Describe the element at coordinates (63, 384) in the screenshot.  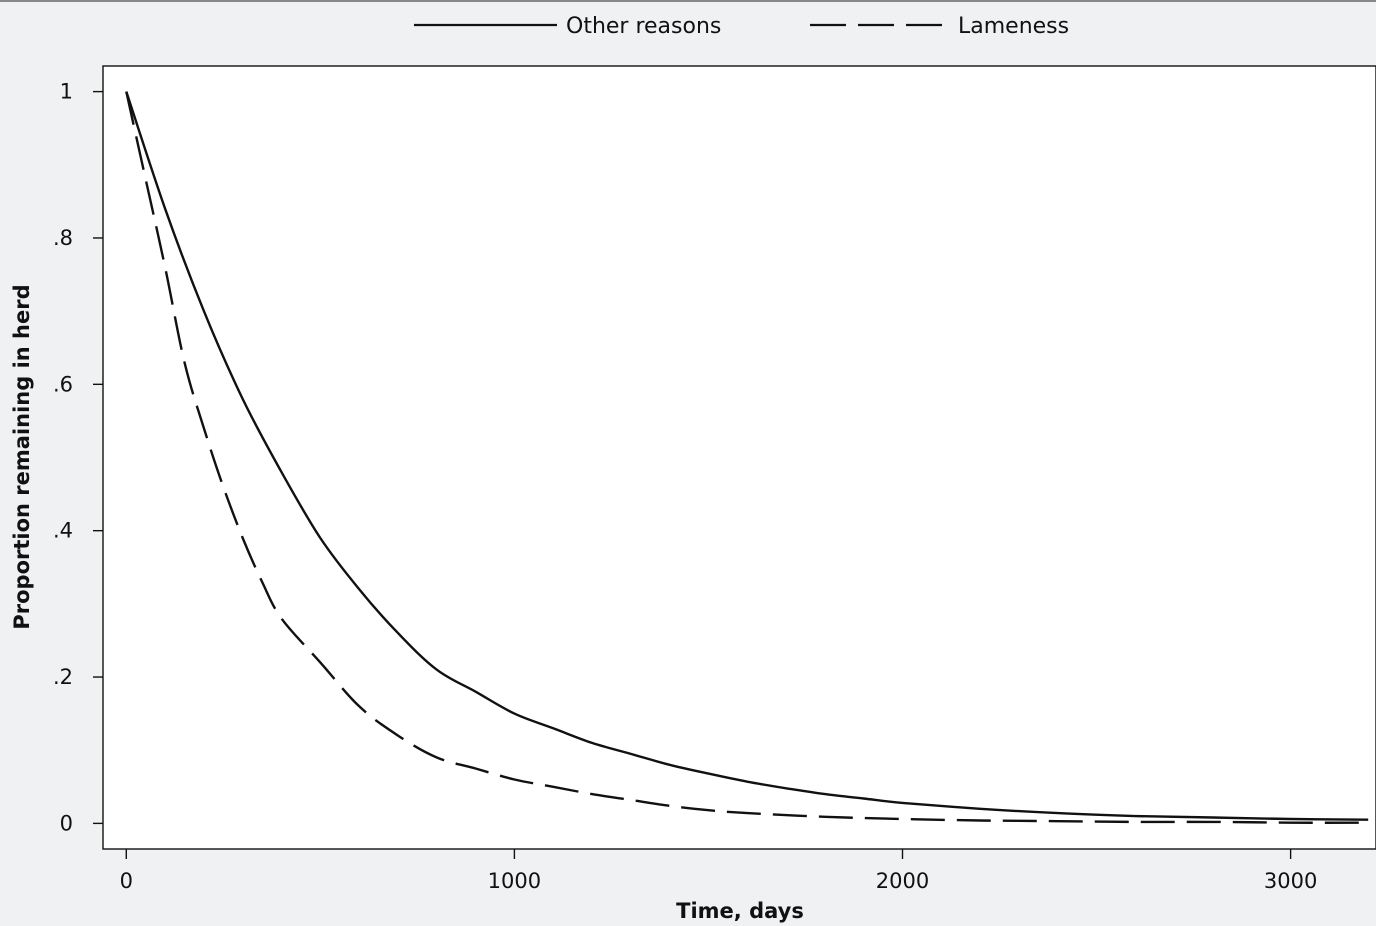
I see `y-tick-label: .6` at that location.